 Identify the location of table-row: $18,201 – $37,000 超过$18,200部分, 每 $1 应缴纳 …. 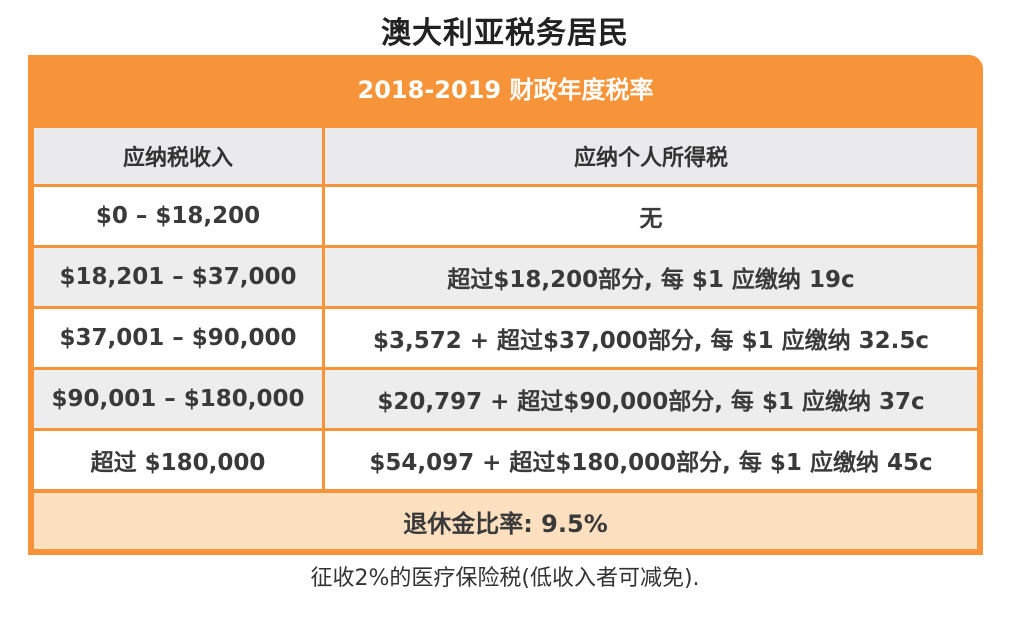
(505, 277).